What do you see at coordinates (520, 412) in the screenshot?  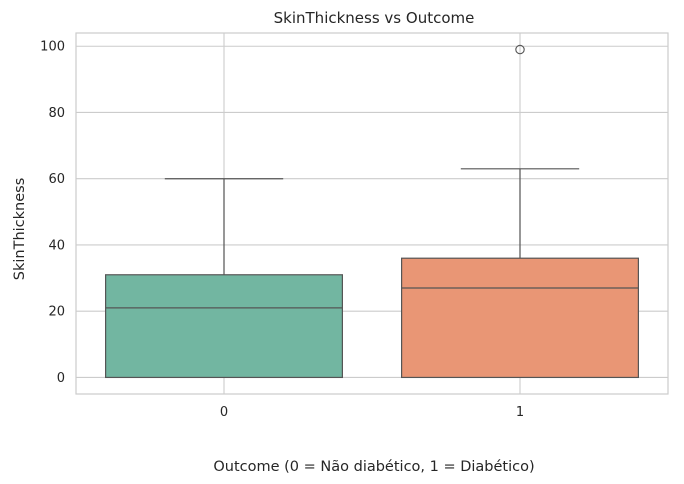 I see `x-tick-label: 1` at bounding box center [520, 412].